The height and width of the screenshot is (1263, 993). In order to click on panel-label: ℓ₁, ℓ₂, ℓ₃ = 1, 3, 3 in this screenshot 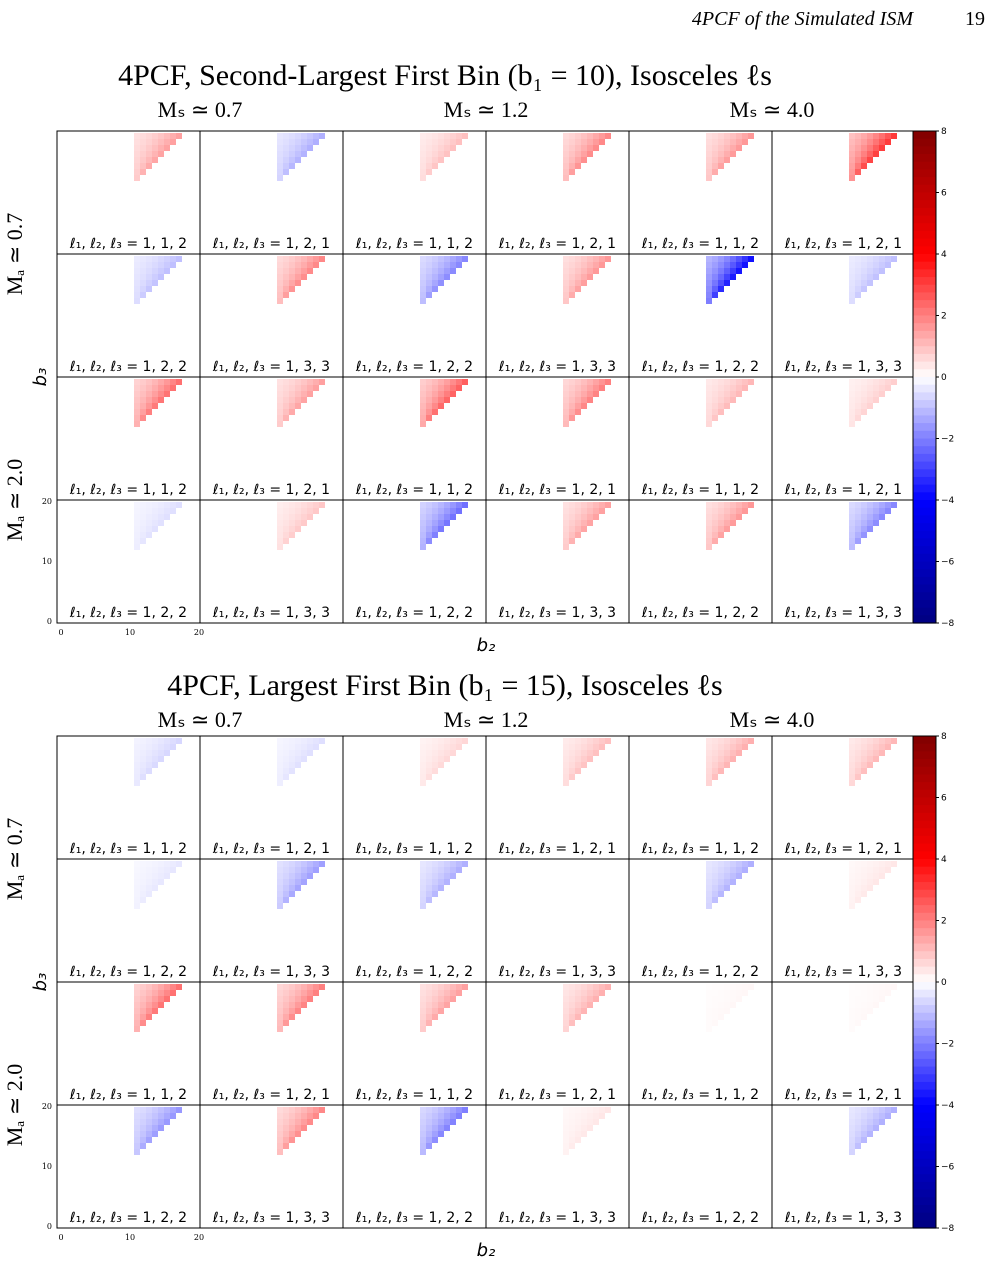, I will do `click(271, 1218)`.